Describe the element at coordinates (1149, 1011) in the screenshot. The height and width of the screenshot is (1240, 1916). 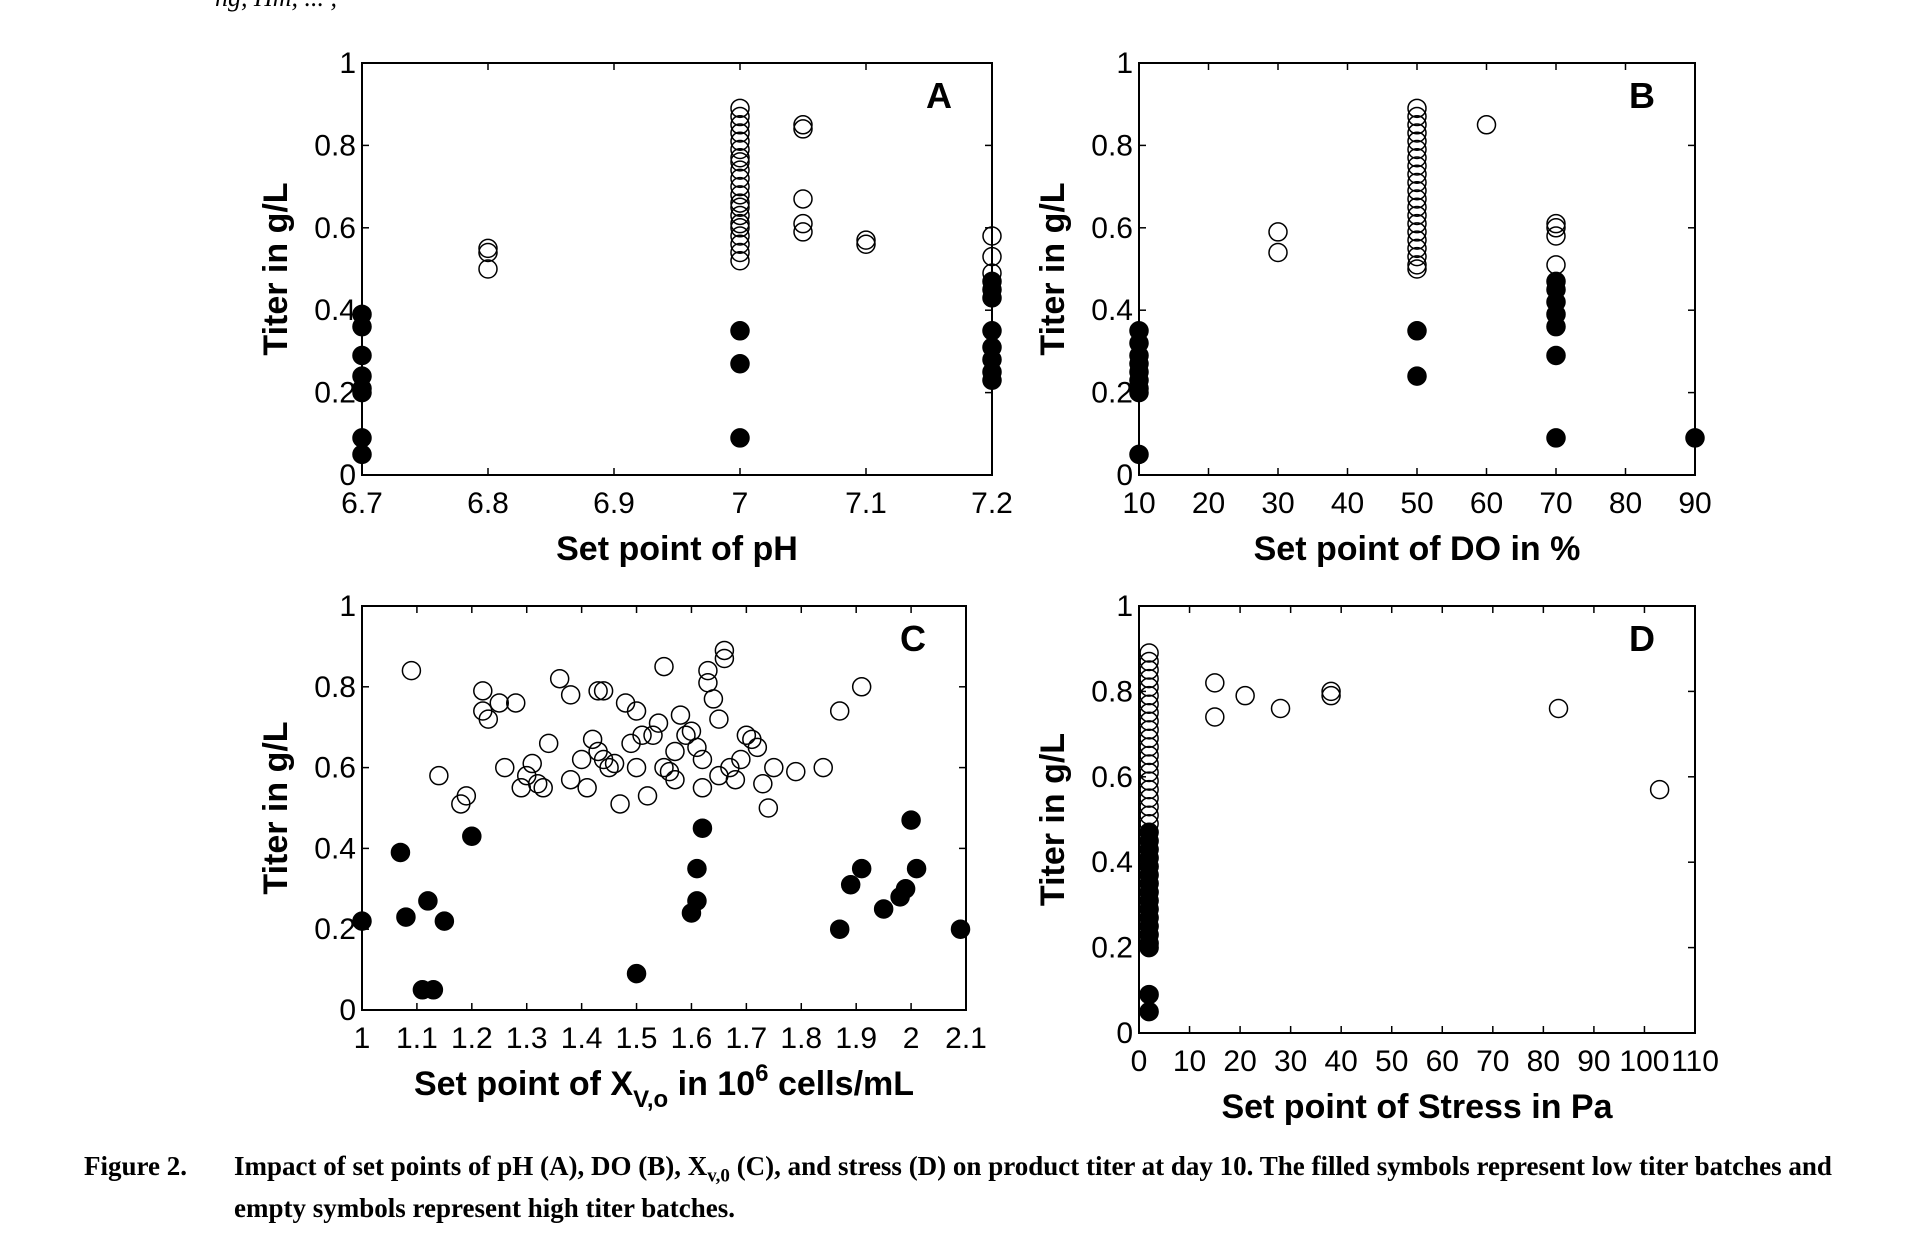
I see `panel-d-low-titer-point` at that location.